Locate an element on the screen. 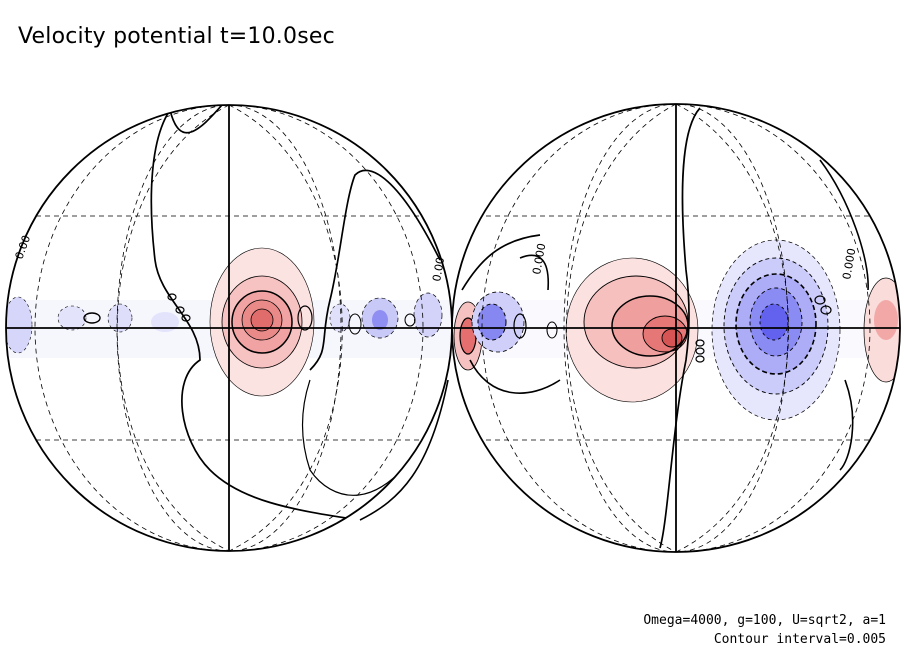  contour-labels: 0.00 0.00 0.000 0.000 is located at coordinates (436, 258).